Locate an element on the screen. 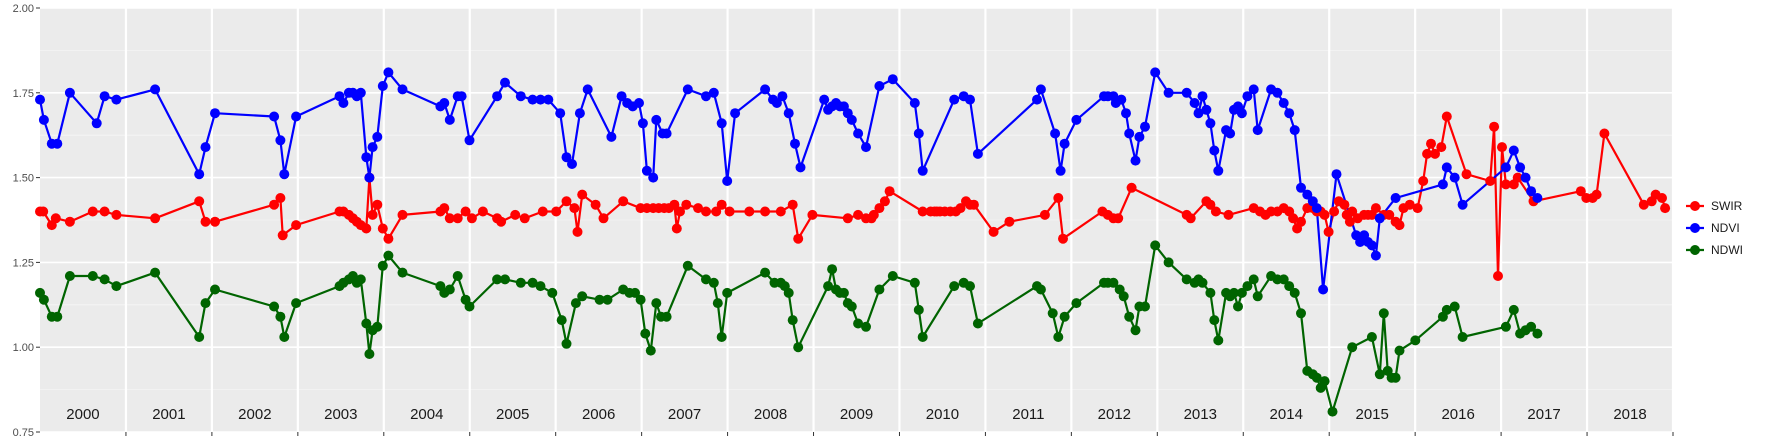 The width and height of the screenshot is (1773, 442). y-tick-label: 0.75 is located at coordinates (23, 433).